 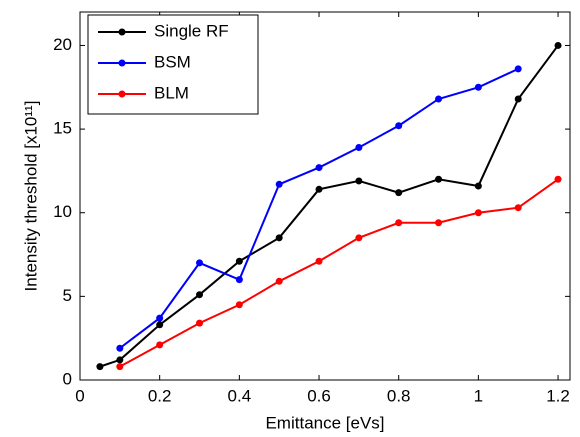 What do you see at coordinates (79, 395) in the screenshot?
I see `x-tick-label: 0` at bounding box center [79, 395].